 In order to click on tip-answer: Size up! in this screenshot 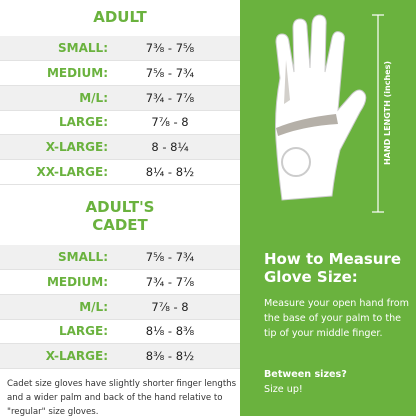, I will do `click(283, 389)`.